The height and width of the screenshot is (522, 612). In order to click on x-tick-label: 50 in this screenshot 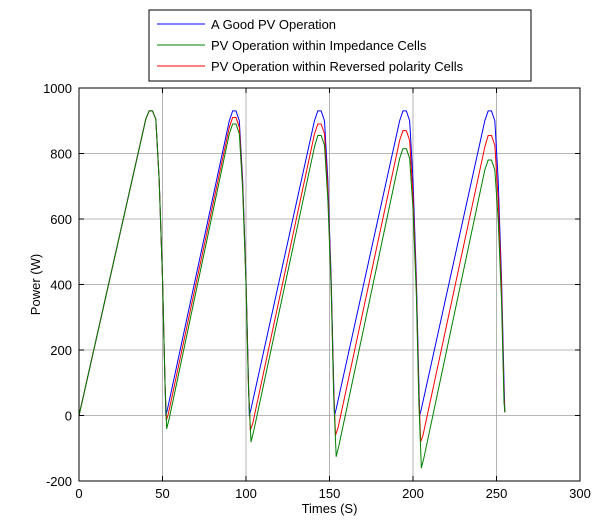, I will do `click(162, 493)`.